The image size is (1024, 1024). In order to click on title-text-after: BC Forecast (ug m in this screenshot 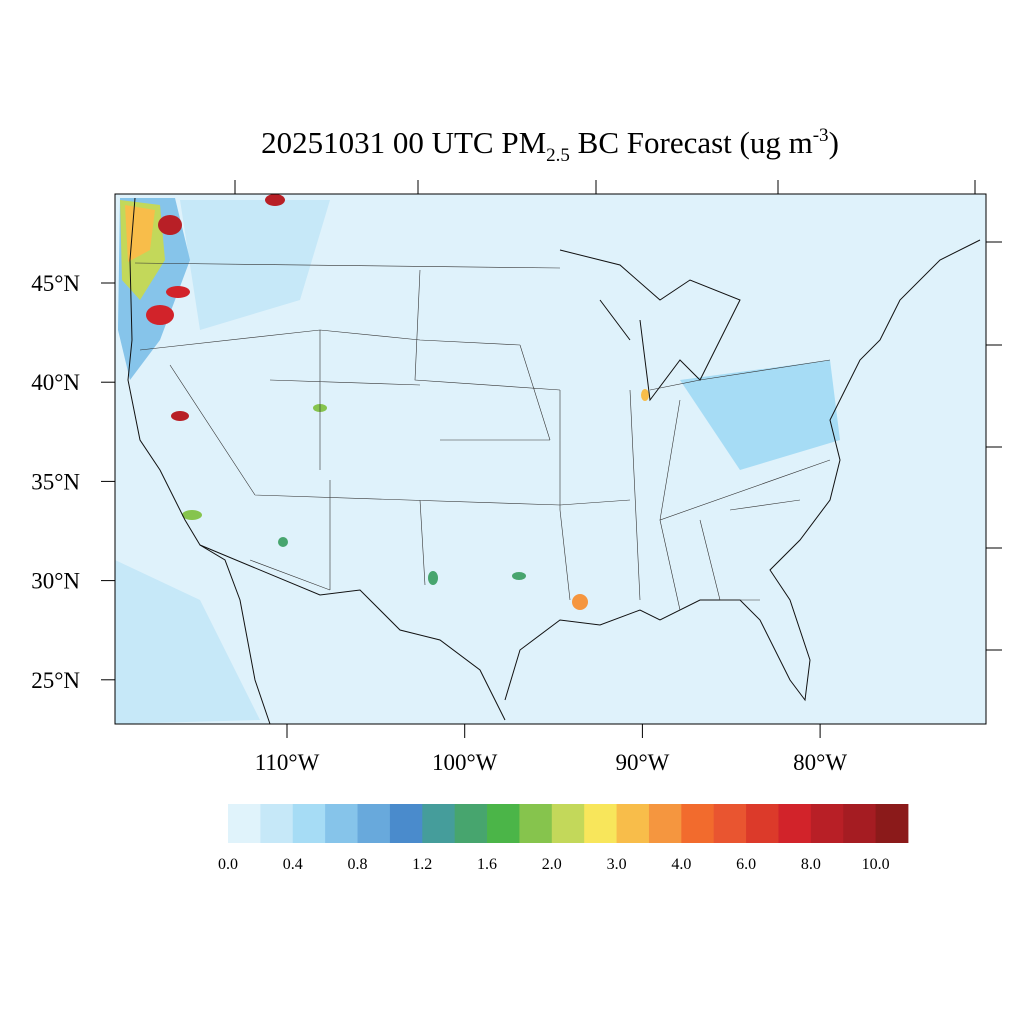, I will do `click(691, 142)`.